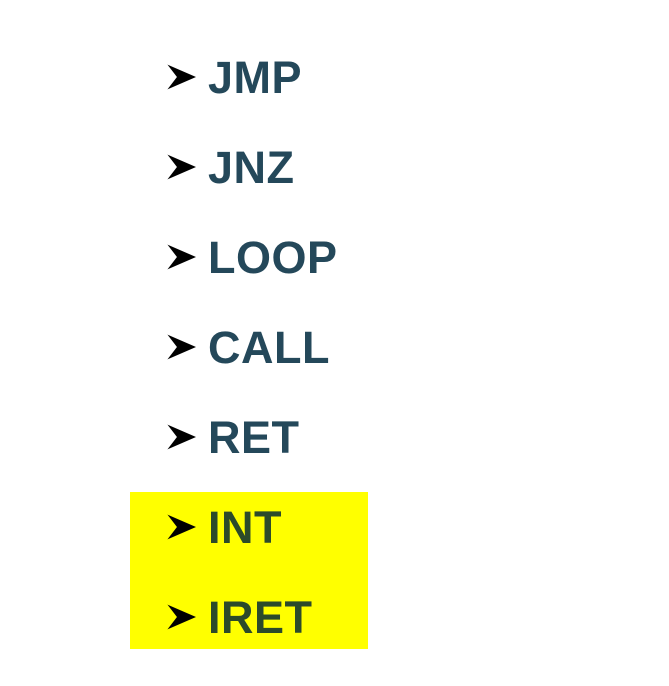  I want to click on instruction-label: JMP, so click(255, 77).